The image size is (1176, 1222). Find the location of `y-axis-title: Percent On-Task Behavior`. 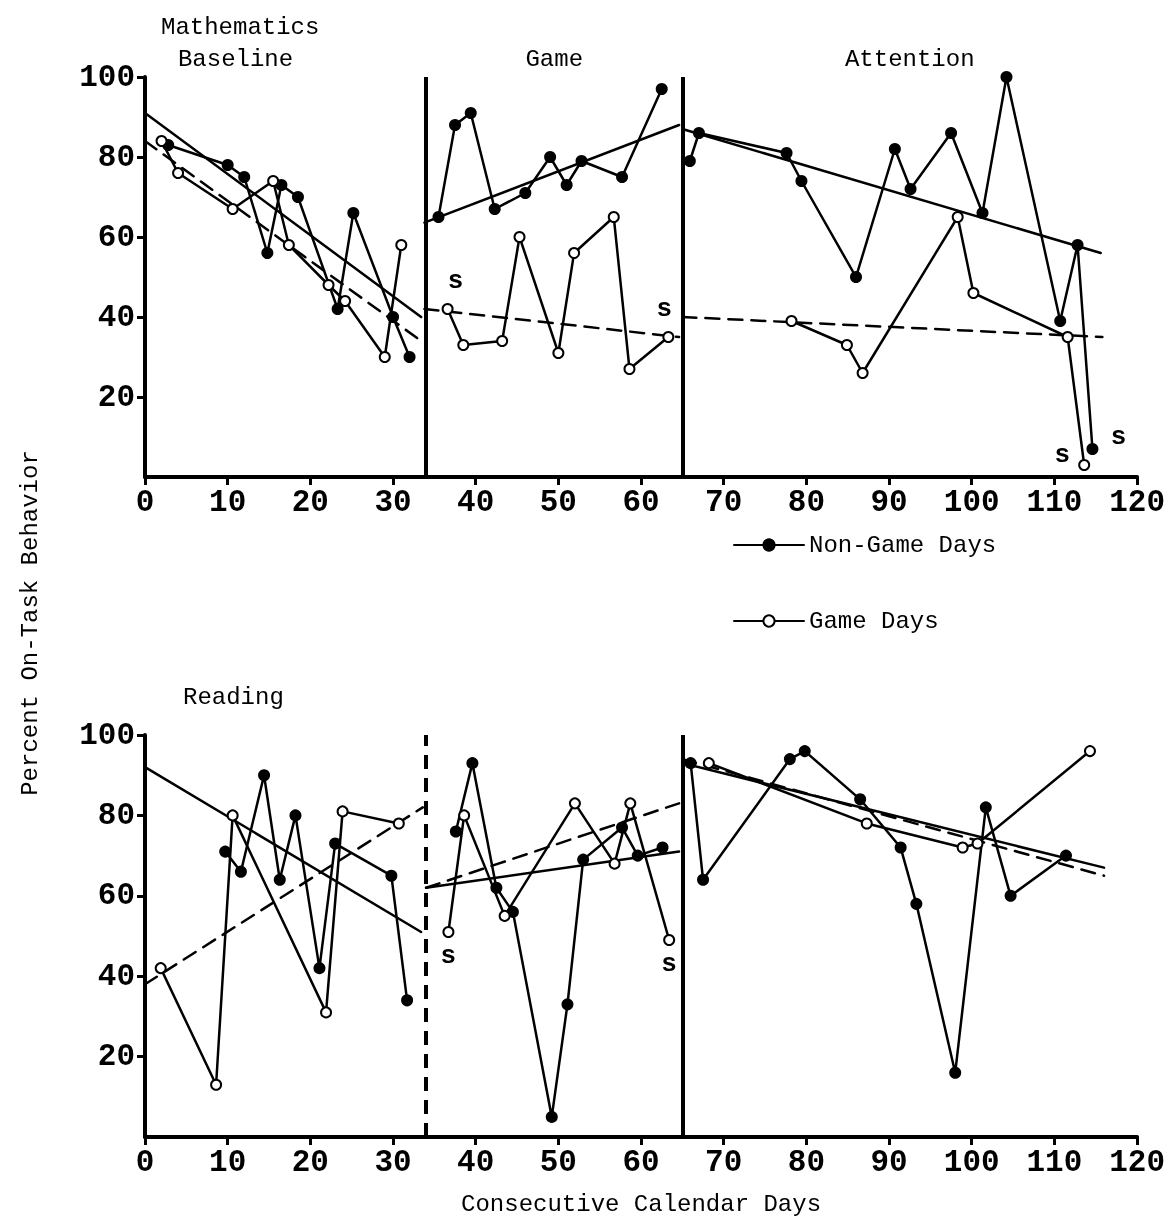

y-axis-title: Percent On-Task Behavior is located at coordinates (30, 623).